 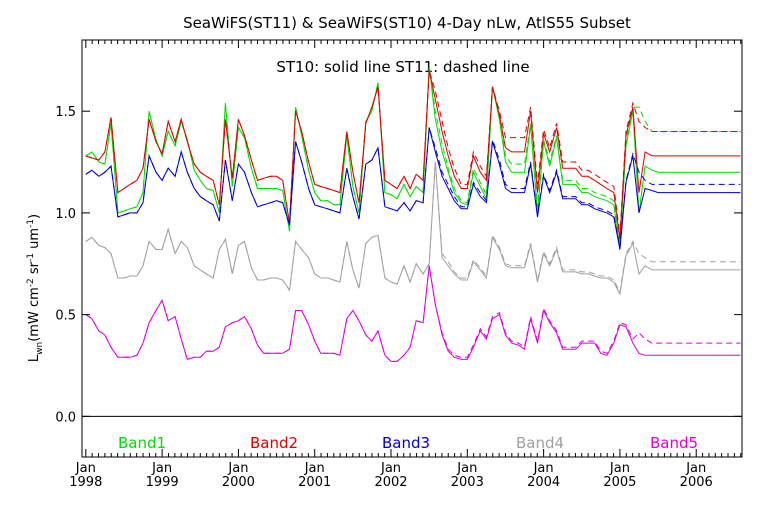 What do you see at coordinates (65, 417) in the screenshot?
I see `y-tick-label: 0.0` at bounding box center [65, 417].